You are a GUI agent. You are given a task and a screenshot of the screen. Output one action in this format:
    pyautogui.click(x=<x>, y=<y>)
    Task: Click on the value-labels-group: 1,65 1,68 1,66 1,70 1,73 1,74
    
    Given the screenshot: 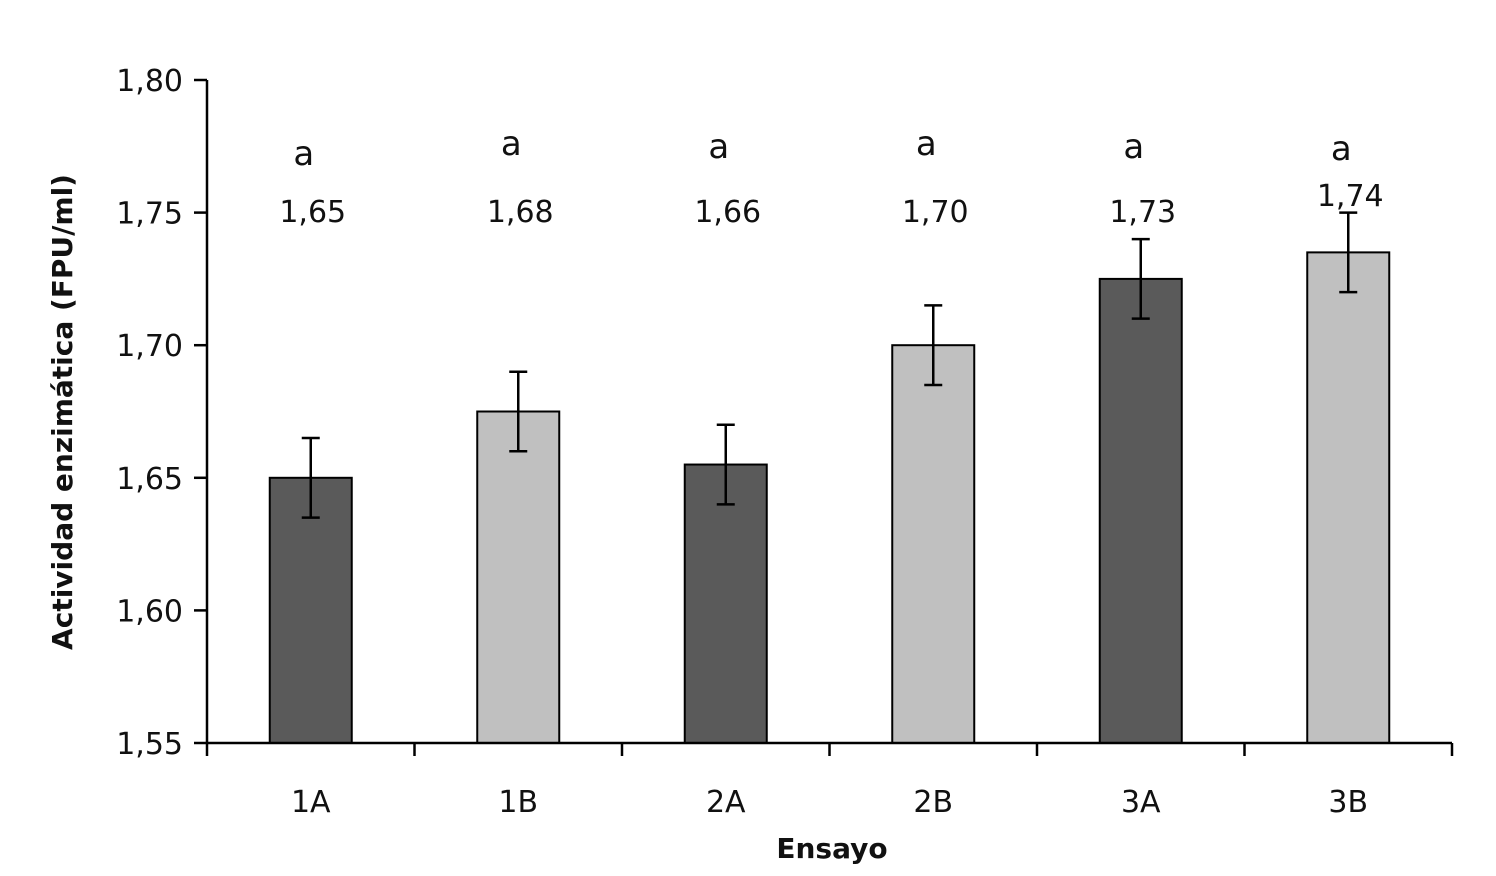 What is the action you would take?
    pyautogui.click(x=831, y=204)
    